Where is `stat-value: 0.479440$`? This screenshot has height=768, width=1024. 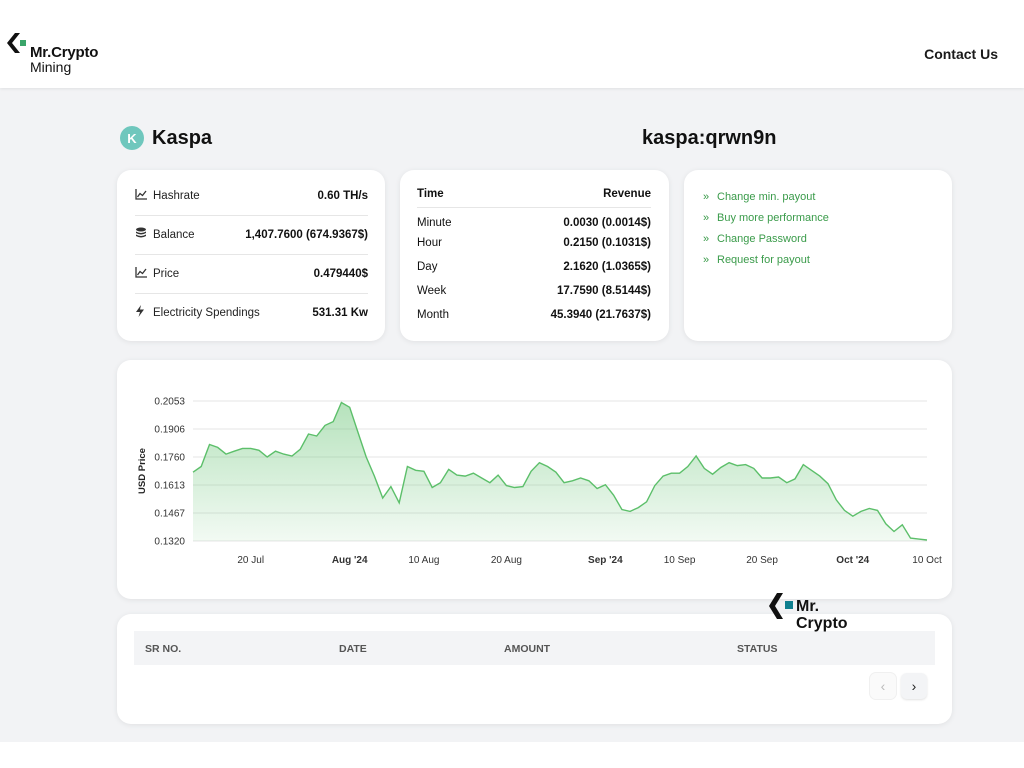
stat-value: 0.479440$ is located at coordinates (340, 273).